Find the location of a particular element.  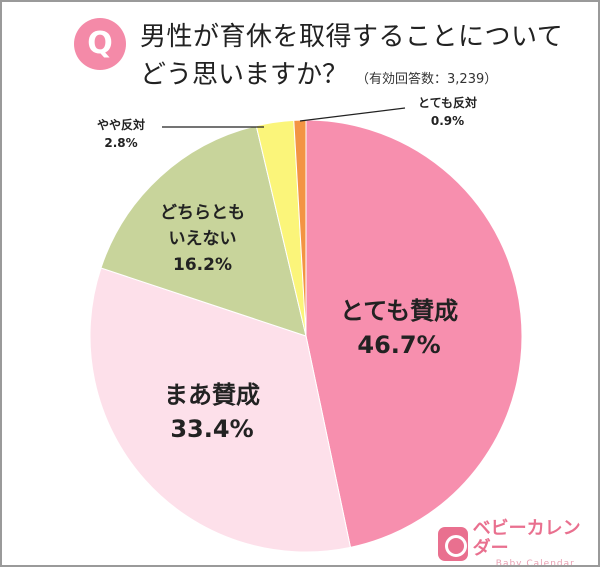

baby-calendar-logo: ベビーカレンダー Baby Calendar is located at coordinates (518, 542).